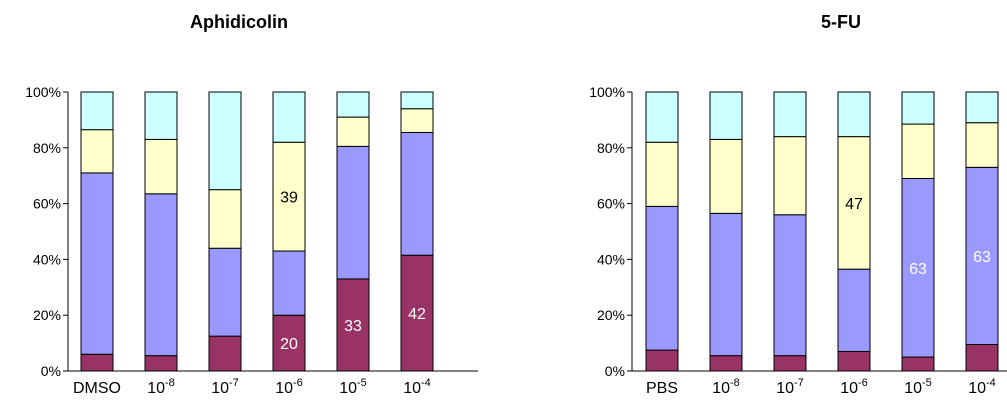 This screenshot has width=1007, height=412. What do you see at coordinates (239, 22) in the screenshot?
I see `chart-title: Aphidicolin` at bounding box center [239, 22].